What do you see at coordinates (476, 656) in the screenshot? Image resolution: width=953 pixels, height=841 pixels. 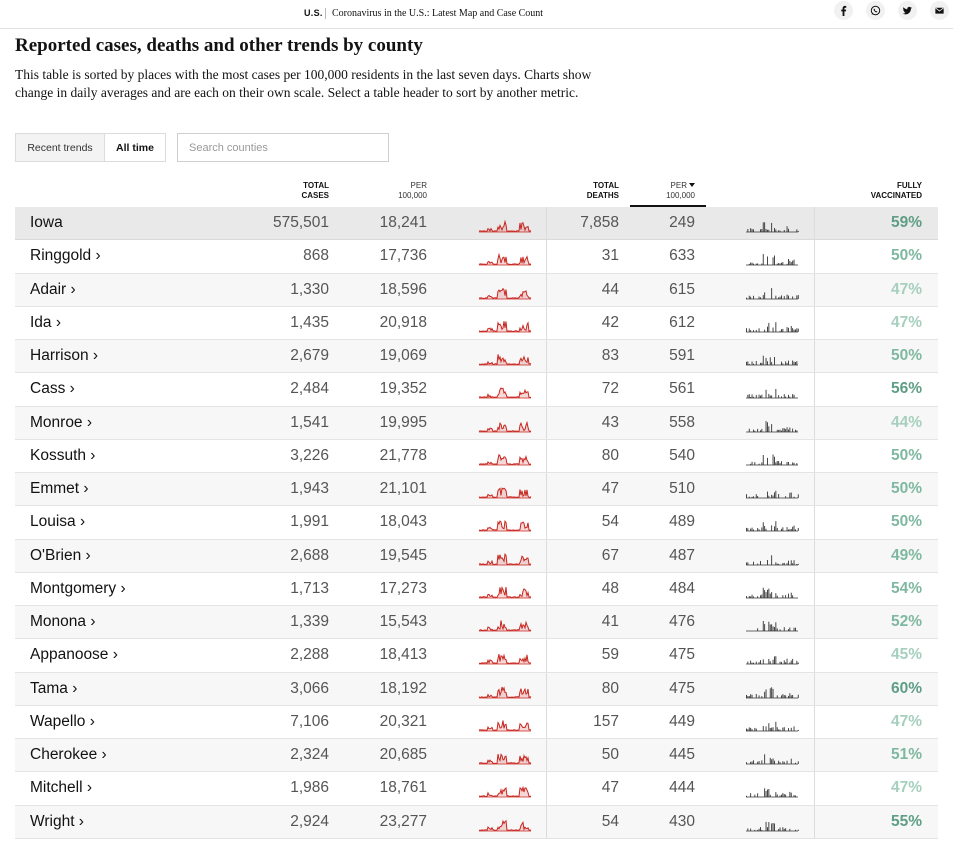 I see `county-row: Appanoose › 2,288 18,413 59 475 45%` at bounding box center [476, 656].